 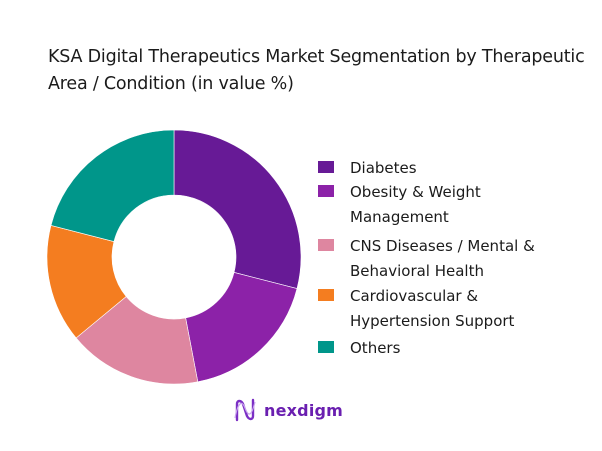 What do you see at coordinates (245, 410) in the screenshot?
I see `nexdigm-wave-icon` at bounding box center [245, 410].